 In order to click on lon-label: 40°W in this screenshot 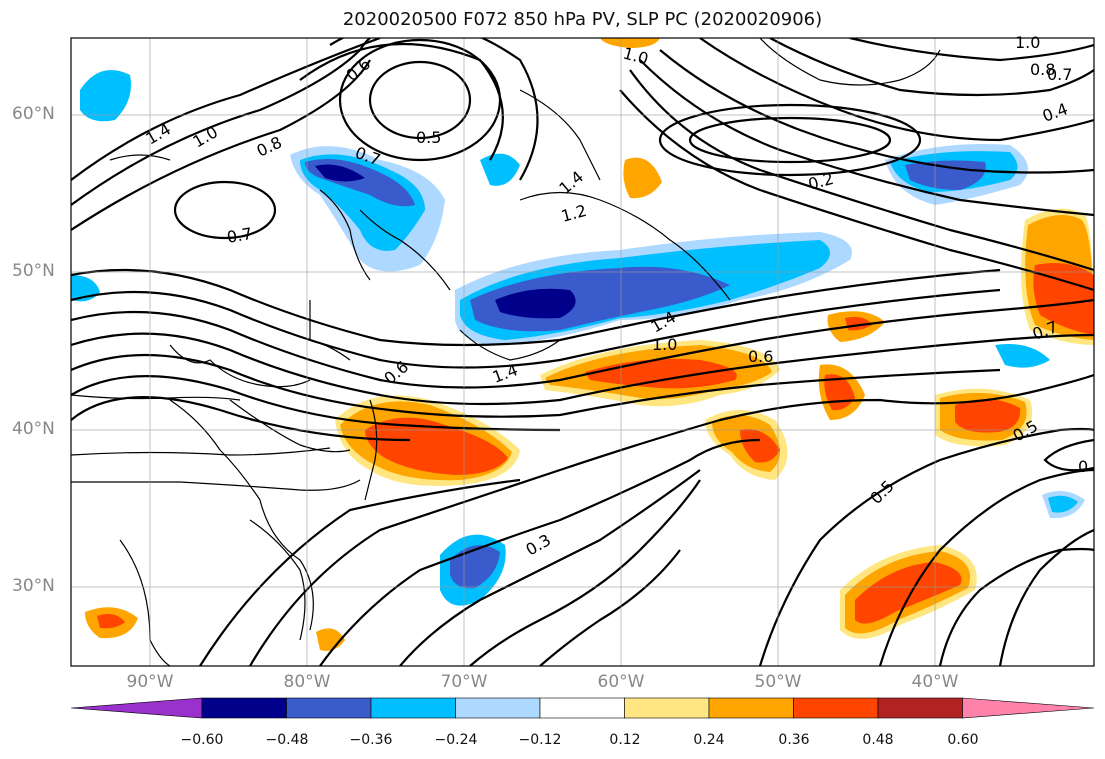, I will do `click(935, 682)`.